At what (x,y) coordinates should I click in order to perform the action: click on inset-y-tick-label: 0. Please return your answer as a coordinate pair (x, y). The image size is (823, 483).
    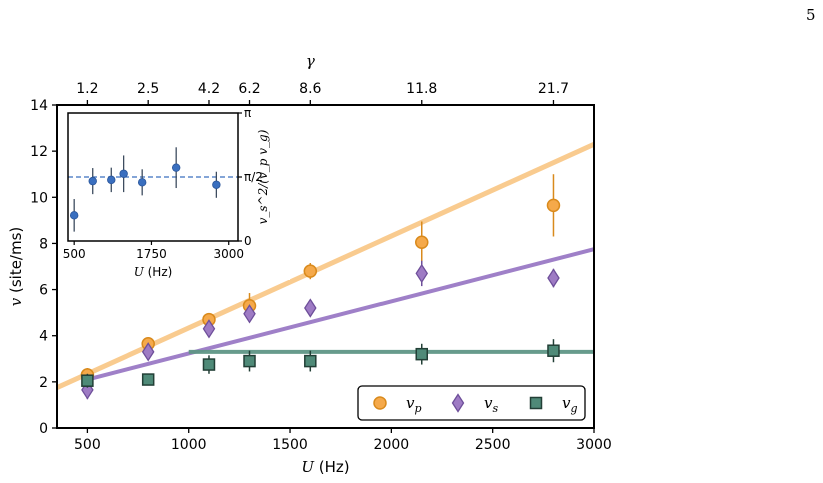
    Looking at the image, I should click on (248, 241).